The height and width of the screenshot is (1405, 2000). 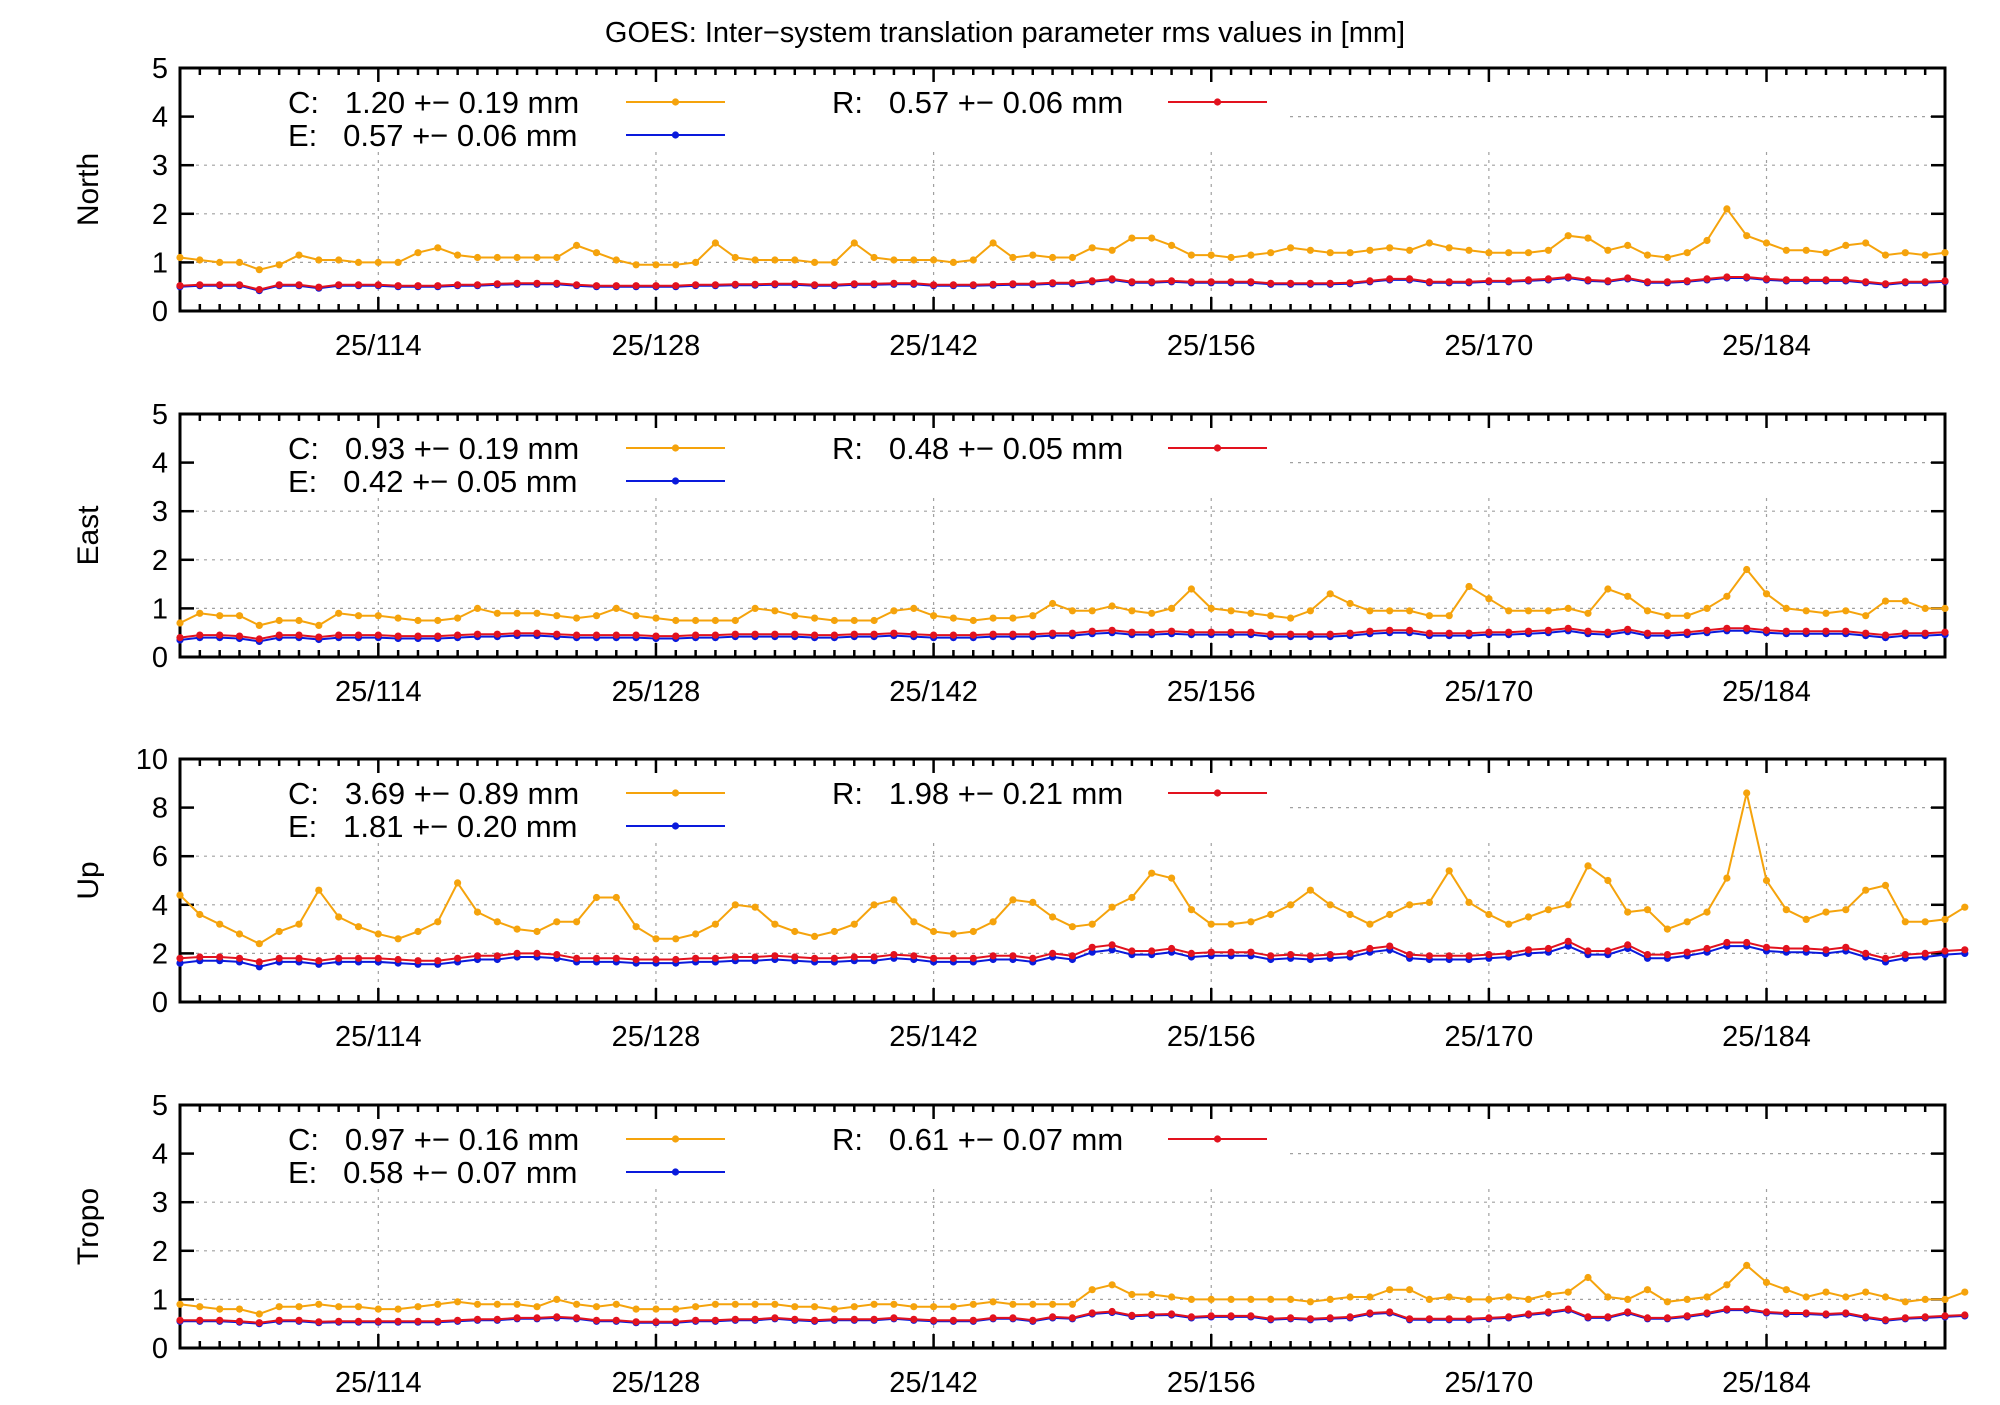 What do you see at coordinates (88, 535) in the screenshot?
I see `y-axis-label: East` at bounding box center [88, 535].